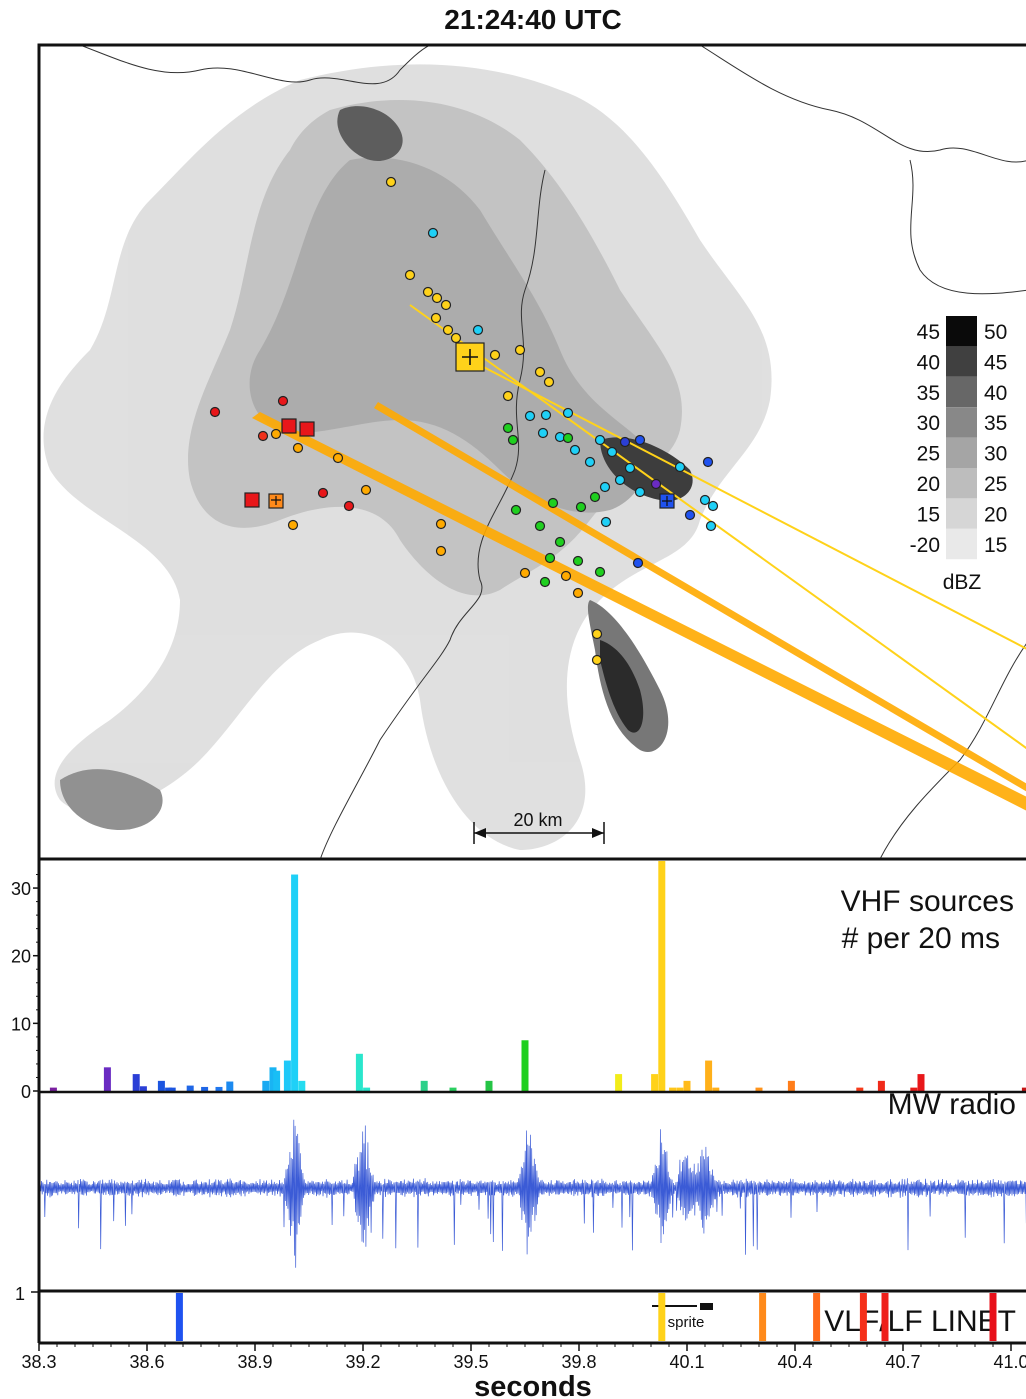 The image size is (1026, 1399). I want to click on vhf-title: VHF sources, so click(927, 901).